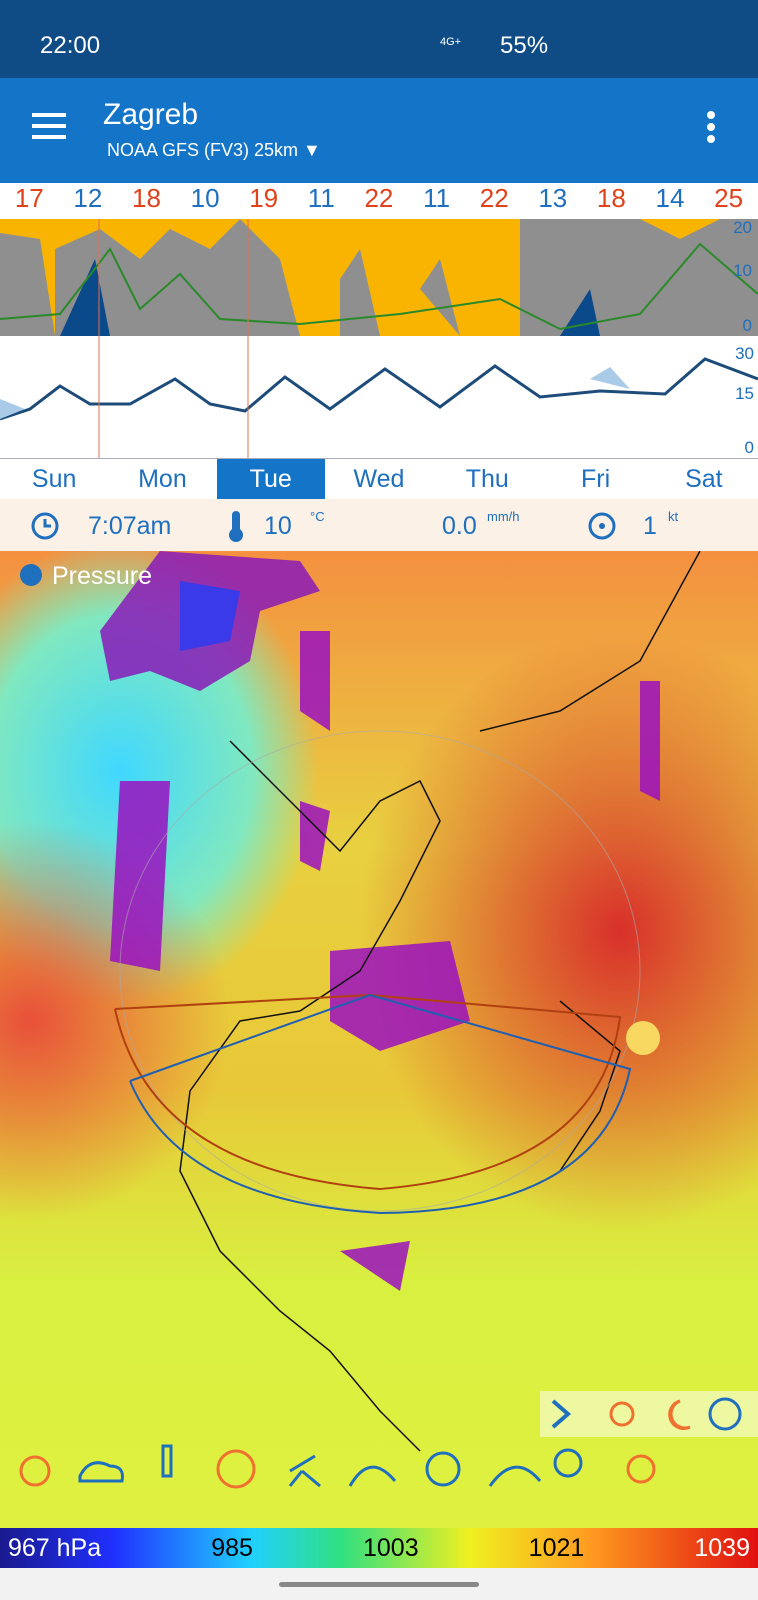  Describe the element at coordinates (595, 479) in the screenshot. I see `day-tab: Fri` at that location.